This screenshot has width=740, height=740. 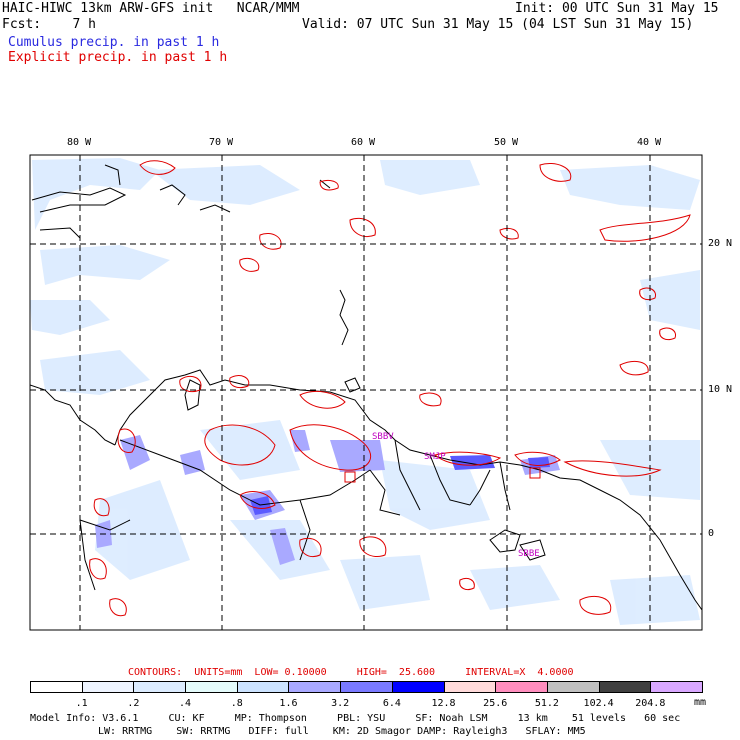 What do you see at coordinates (383, 437) in the screenshot?
I see `station-label-sbbv: SBBV` at bounding box center [383, 437].